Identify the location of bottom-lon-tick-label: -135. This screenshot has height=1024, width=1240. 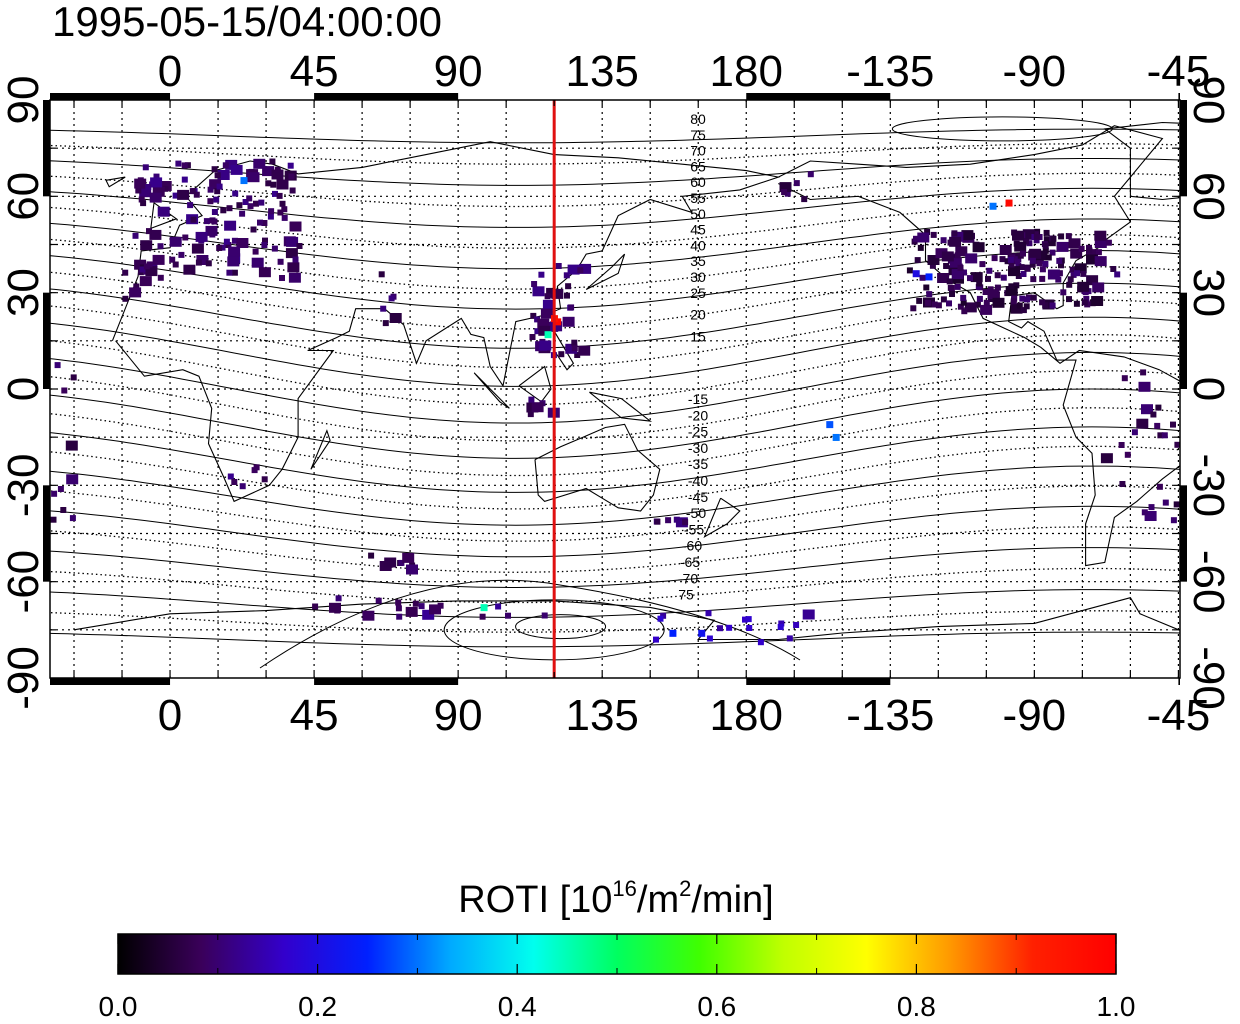
(890, 715).